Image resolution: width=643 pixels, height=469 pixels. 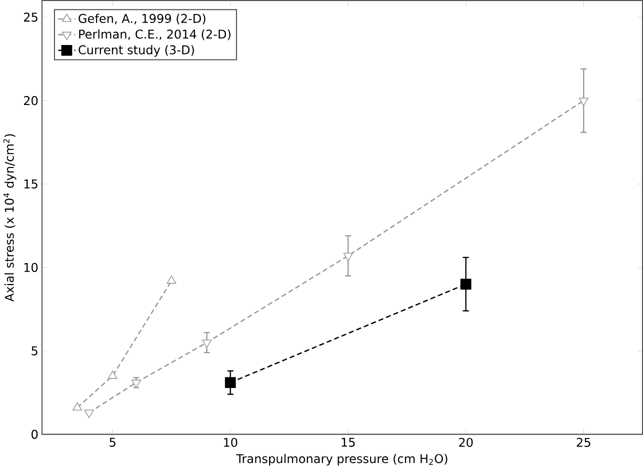 I want to click on y-tick-label: 5, so click(x=35, y=351).